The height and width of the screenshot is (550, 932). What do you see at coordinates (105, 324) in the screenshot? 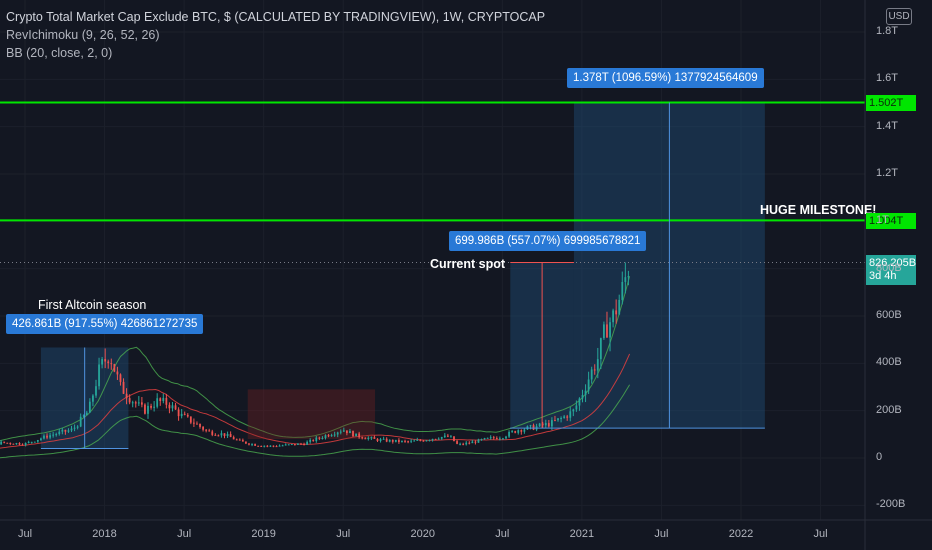
I see `callout-left-measure: 426.861B (917.55%) 426861272735` at bounding box center [105, 324].